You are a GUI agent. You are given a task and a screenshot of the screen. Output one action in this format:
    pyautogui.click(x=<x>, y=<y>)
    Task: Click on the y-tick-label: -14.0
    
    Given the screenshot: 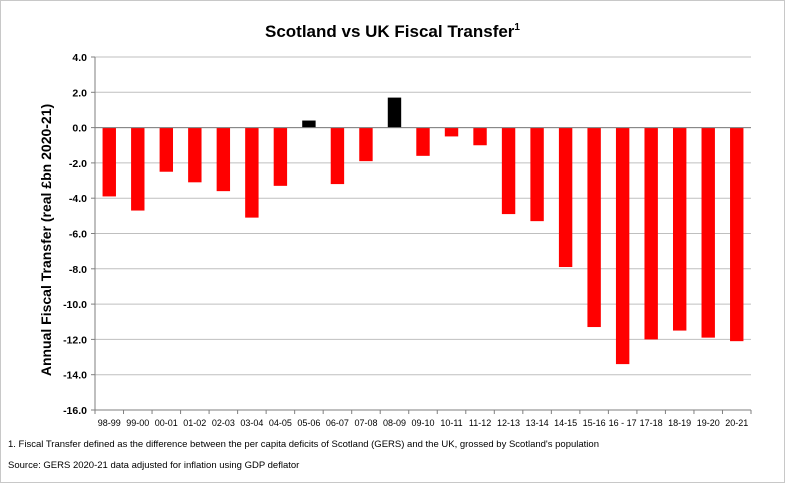 What is the action you would take?
    pyautogui.click(x=75, y=376)
    